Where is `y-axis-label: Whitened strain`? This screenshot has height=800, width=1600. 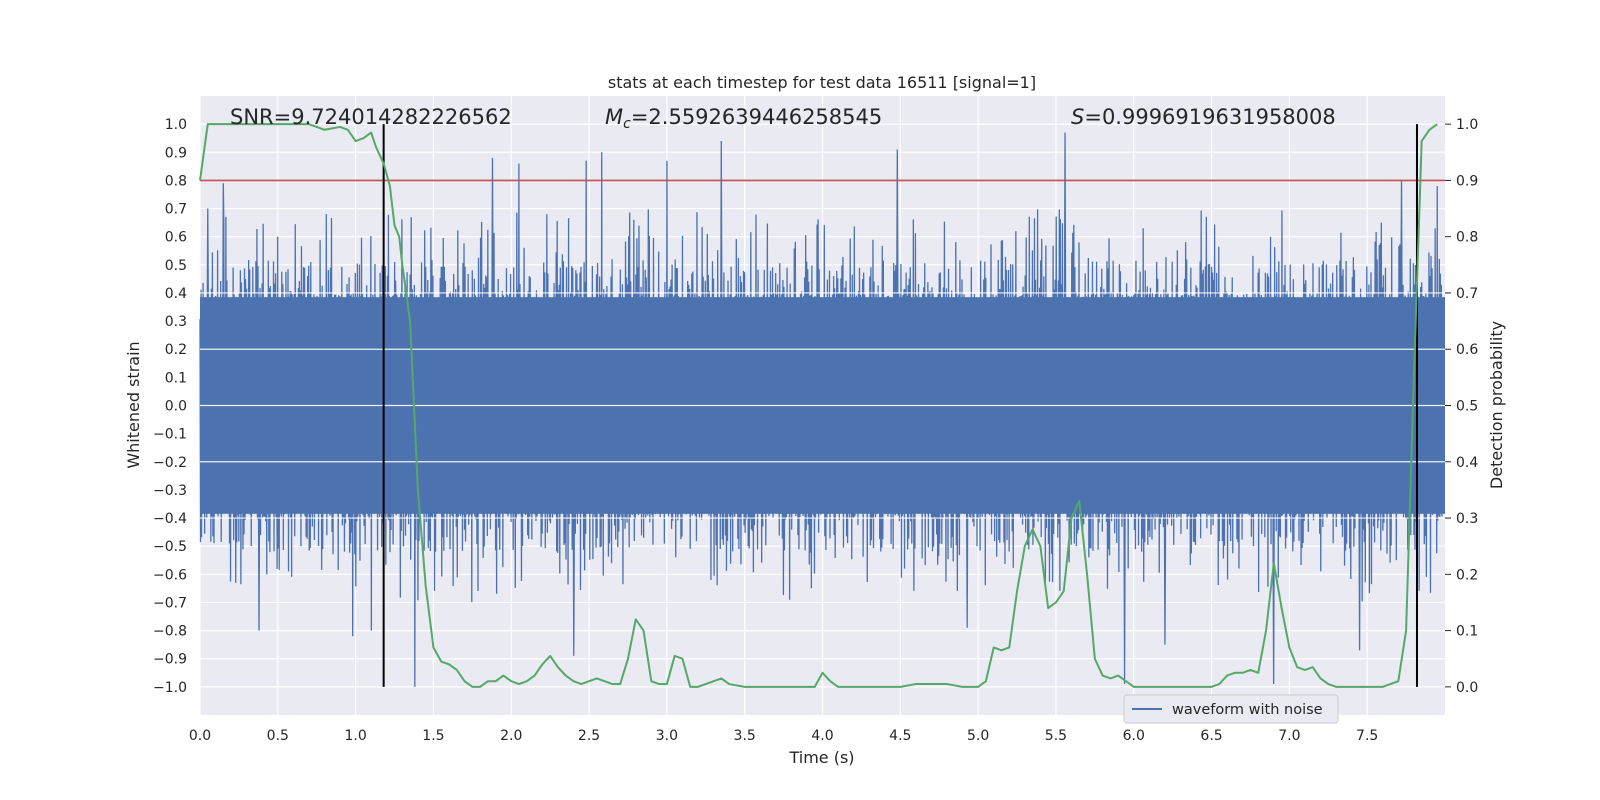 y-axis-label: Whitened strain is located at coordinates (133, 404).